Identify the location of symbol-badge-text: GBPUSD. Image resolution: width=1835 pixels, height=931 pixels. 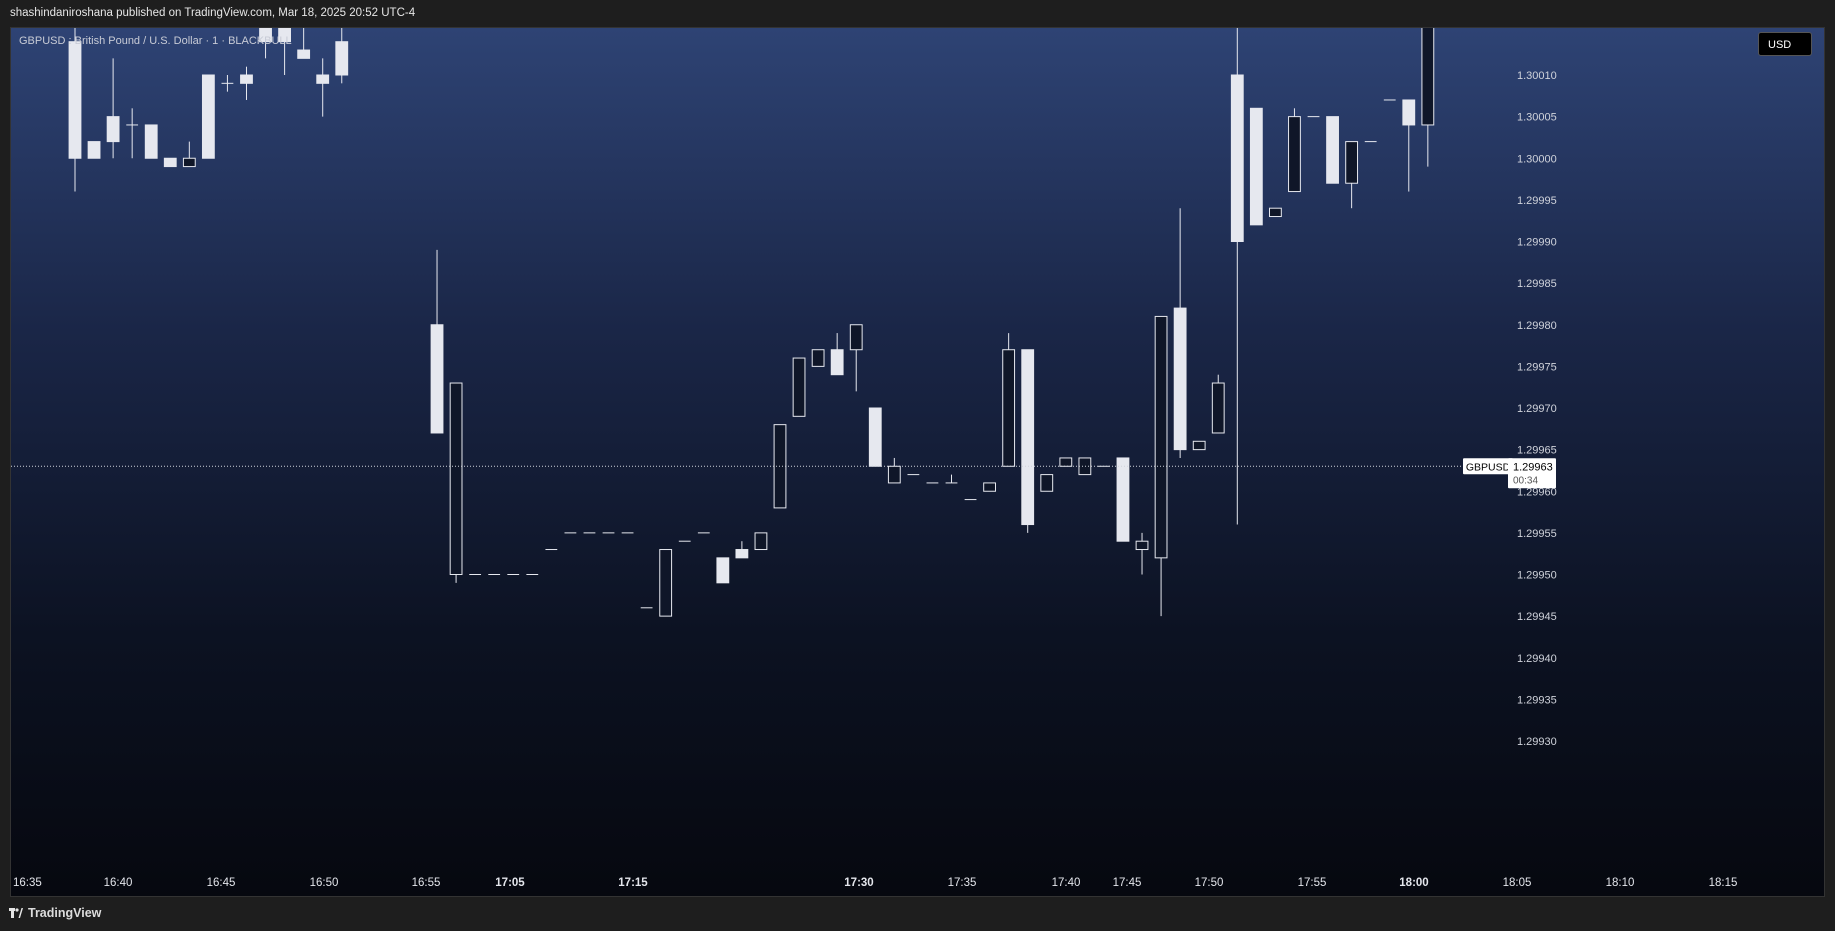
(1488, 467).